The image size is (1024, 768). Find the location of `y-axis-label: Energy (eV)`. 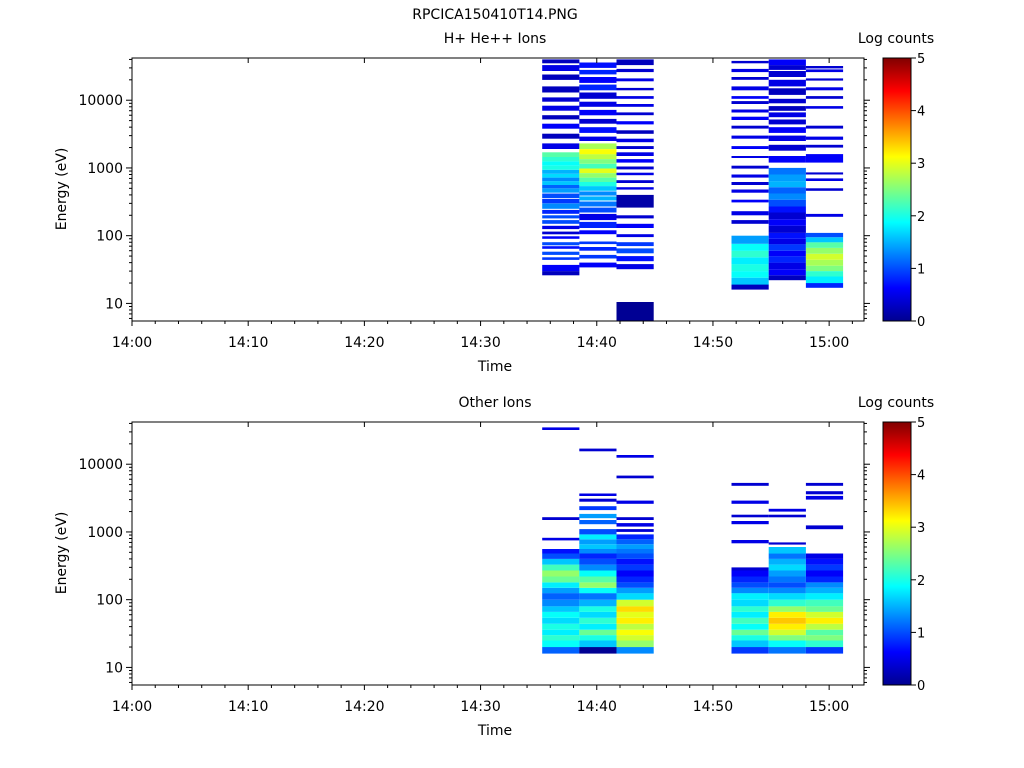

y-axis-label: Energy (eV) is located at coordinates (62, 189).